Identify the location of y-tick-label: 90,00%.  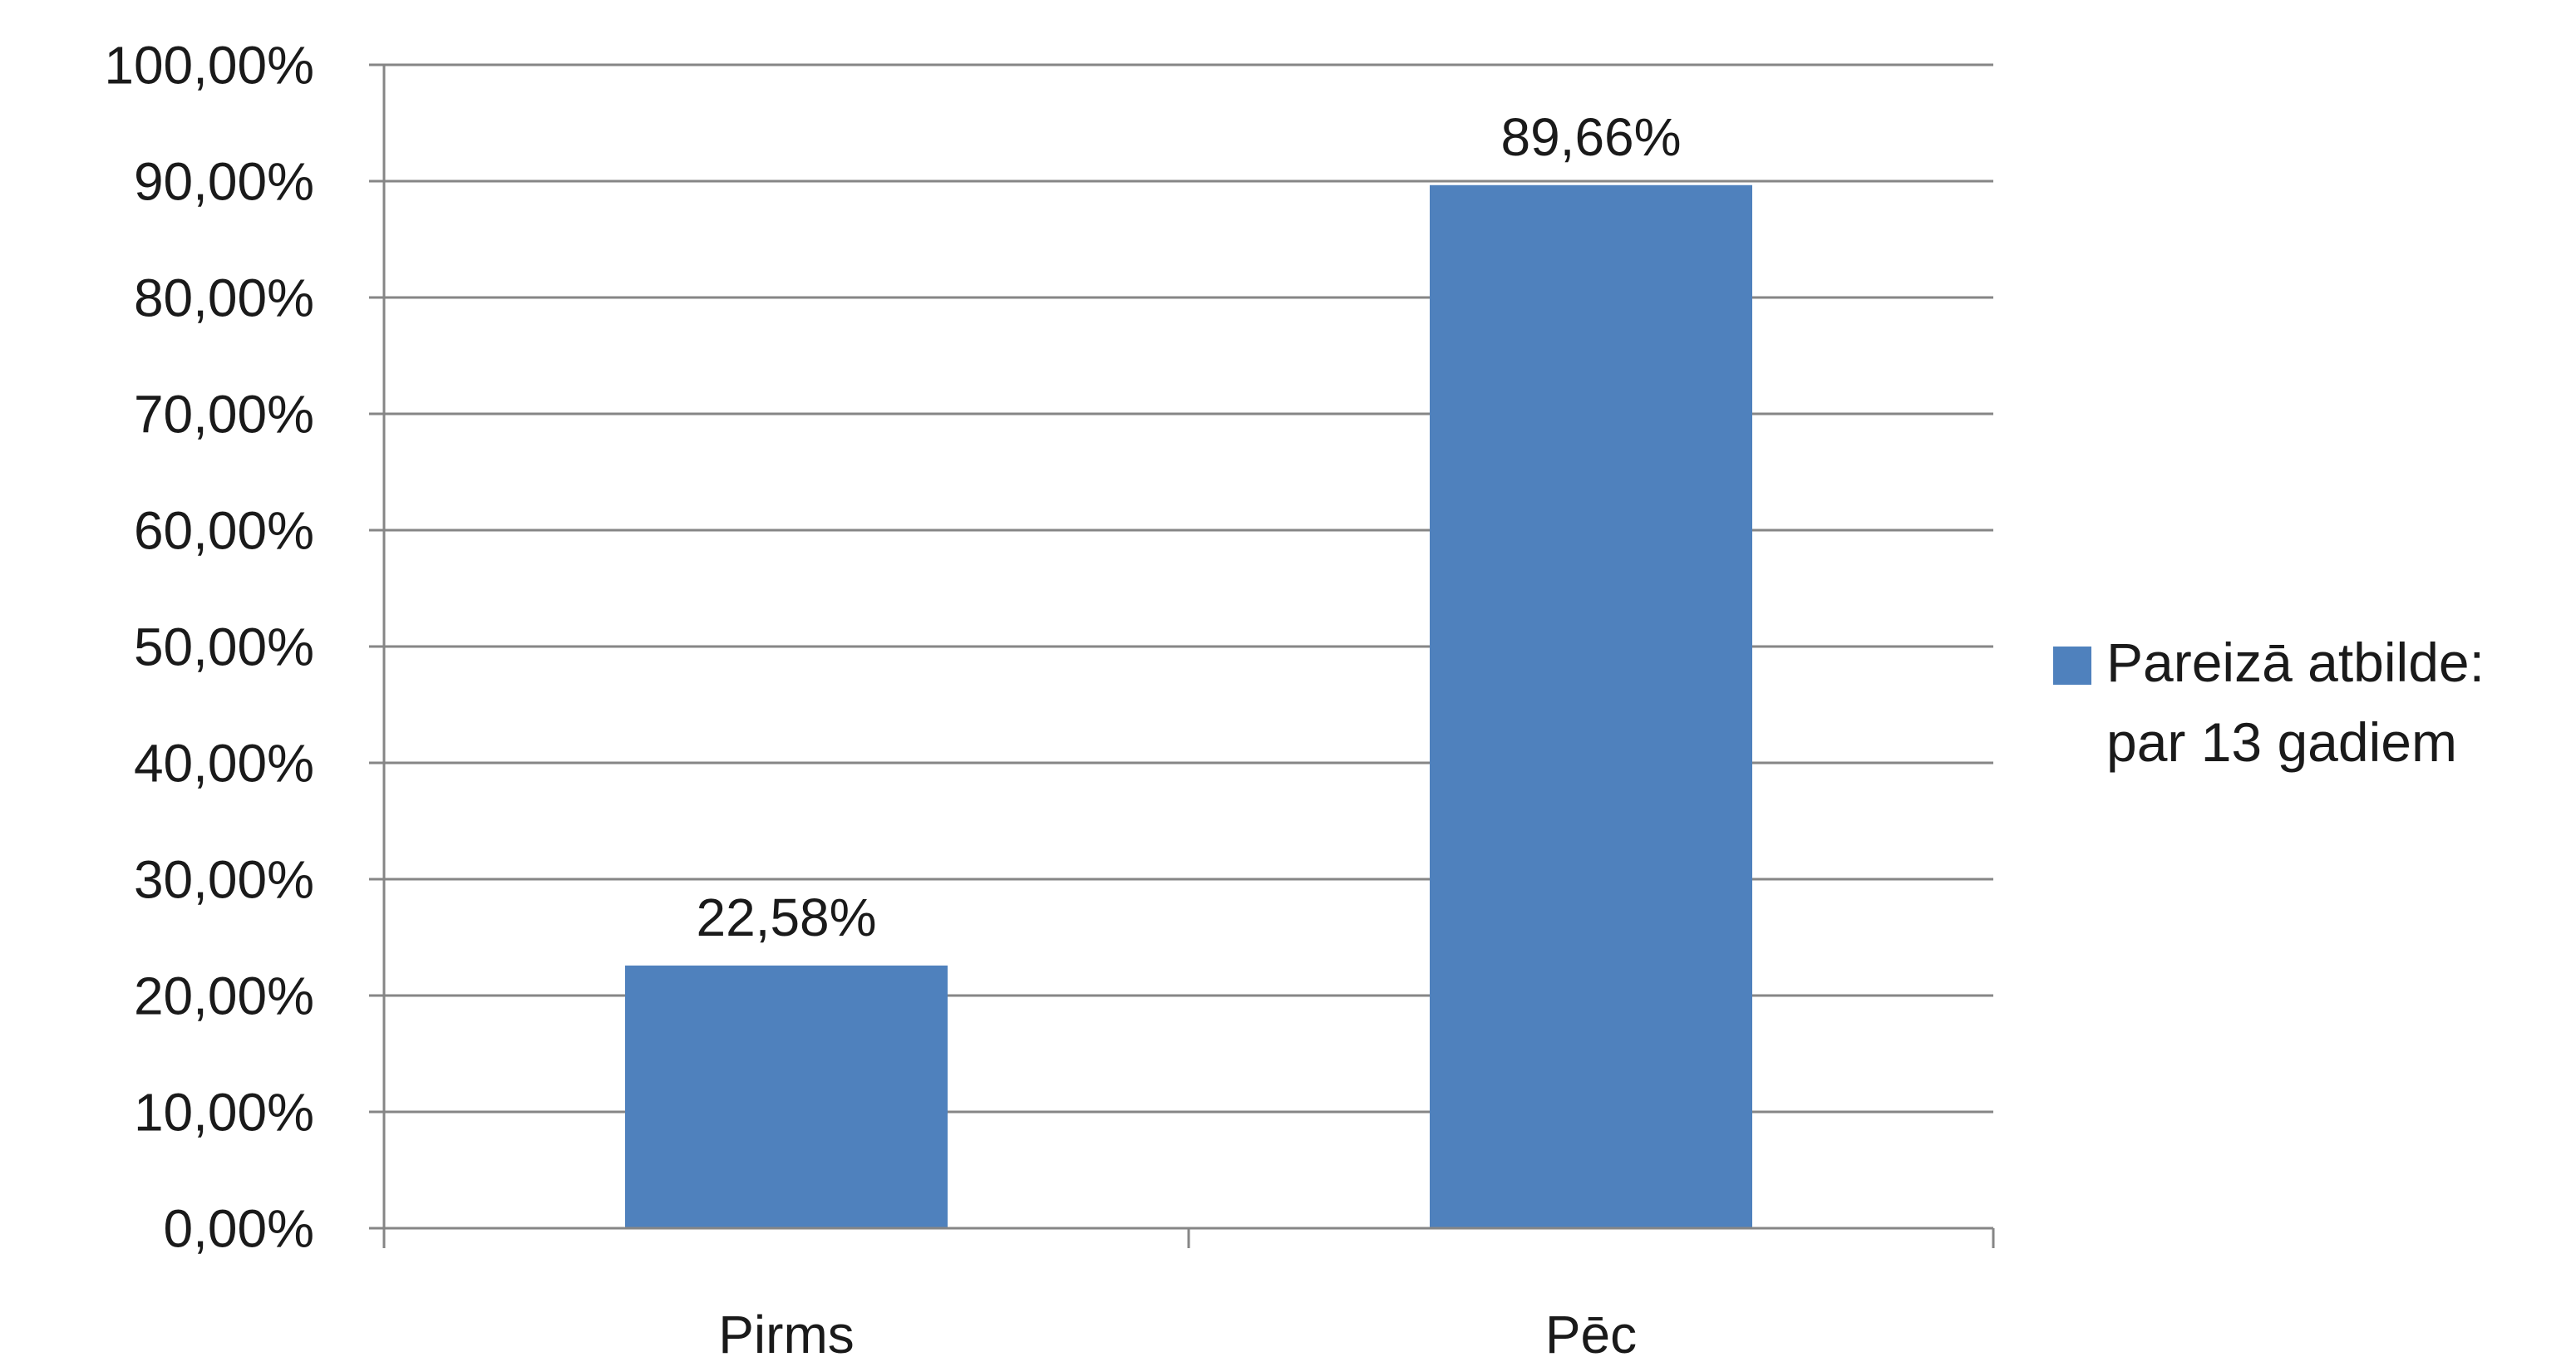
(224, 181).